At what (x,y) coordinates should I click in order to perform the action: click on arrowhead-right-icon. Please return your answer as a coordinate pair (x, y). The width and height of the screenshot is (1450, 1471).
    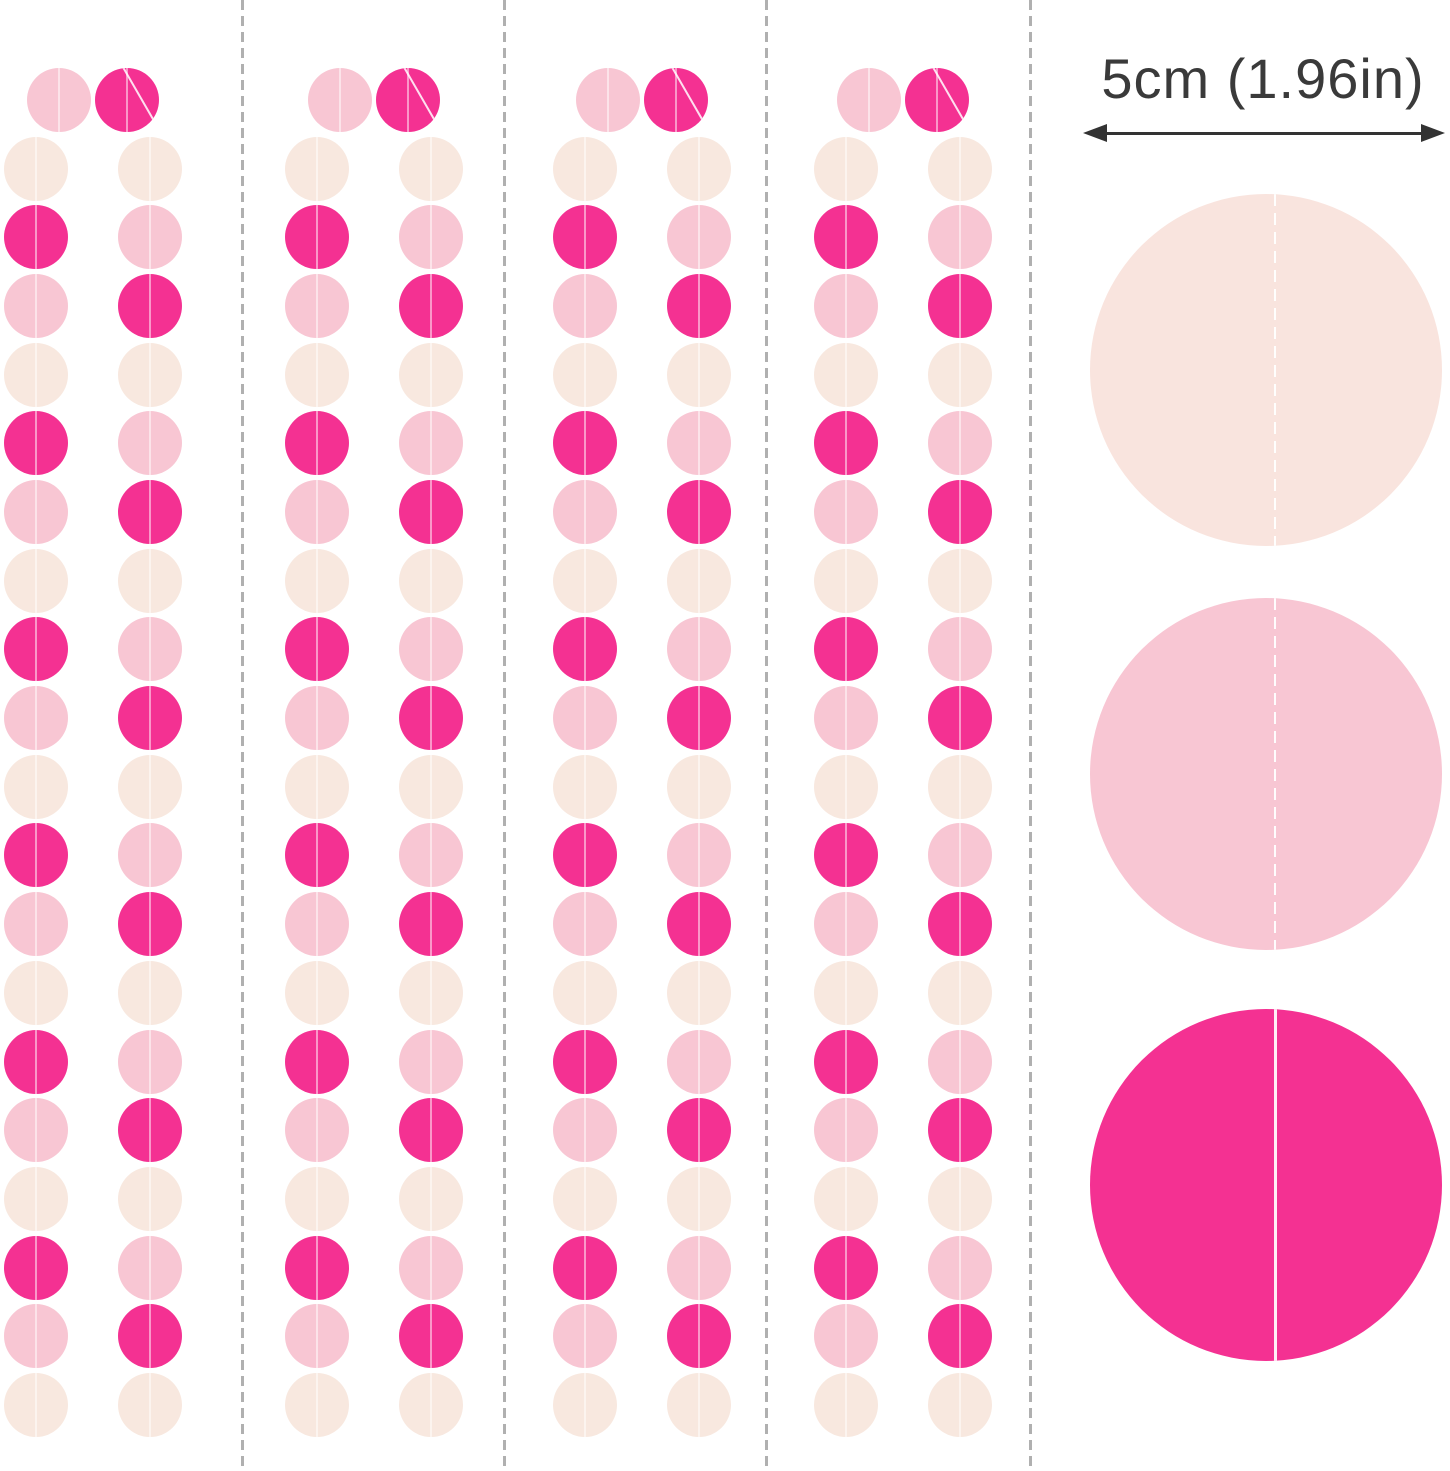
    Looking at the image, I should click on (1433, 133).